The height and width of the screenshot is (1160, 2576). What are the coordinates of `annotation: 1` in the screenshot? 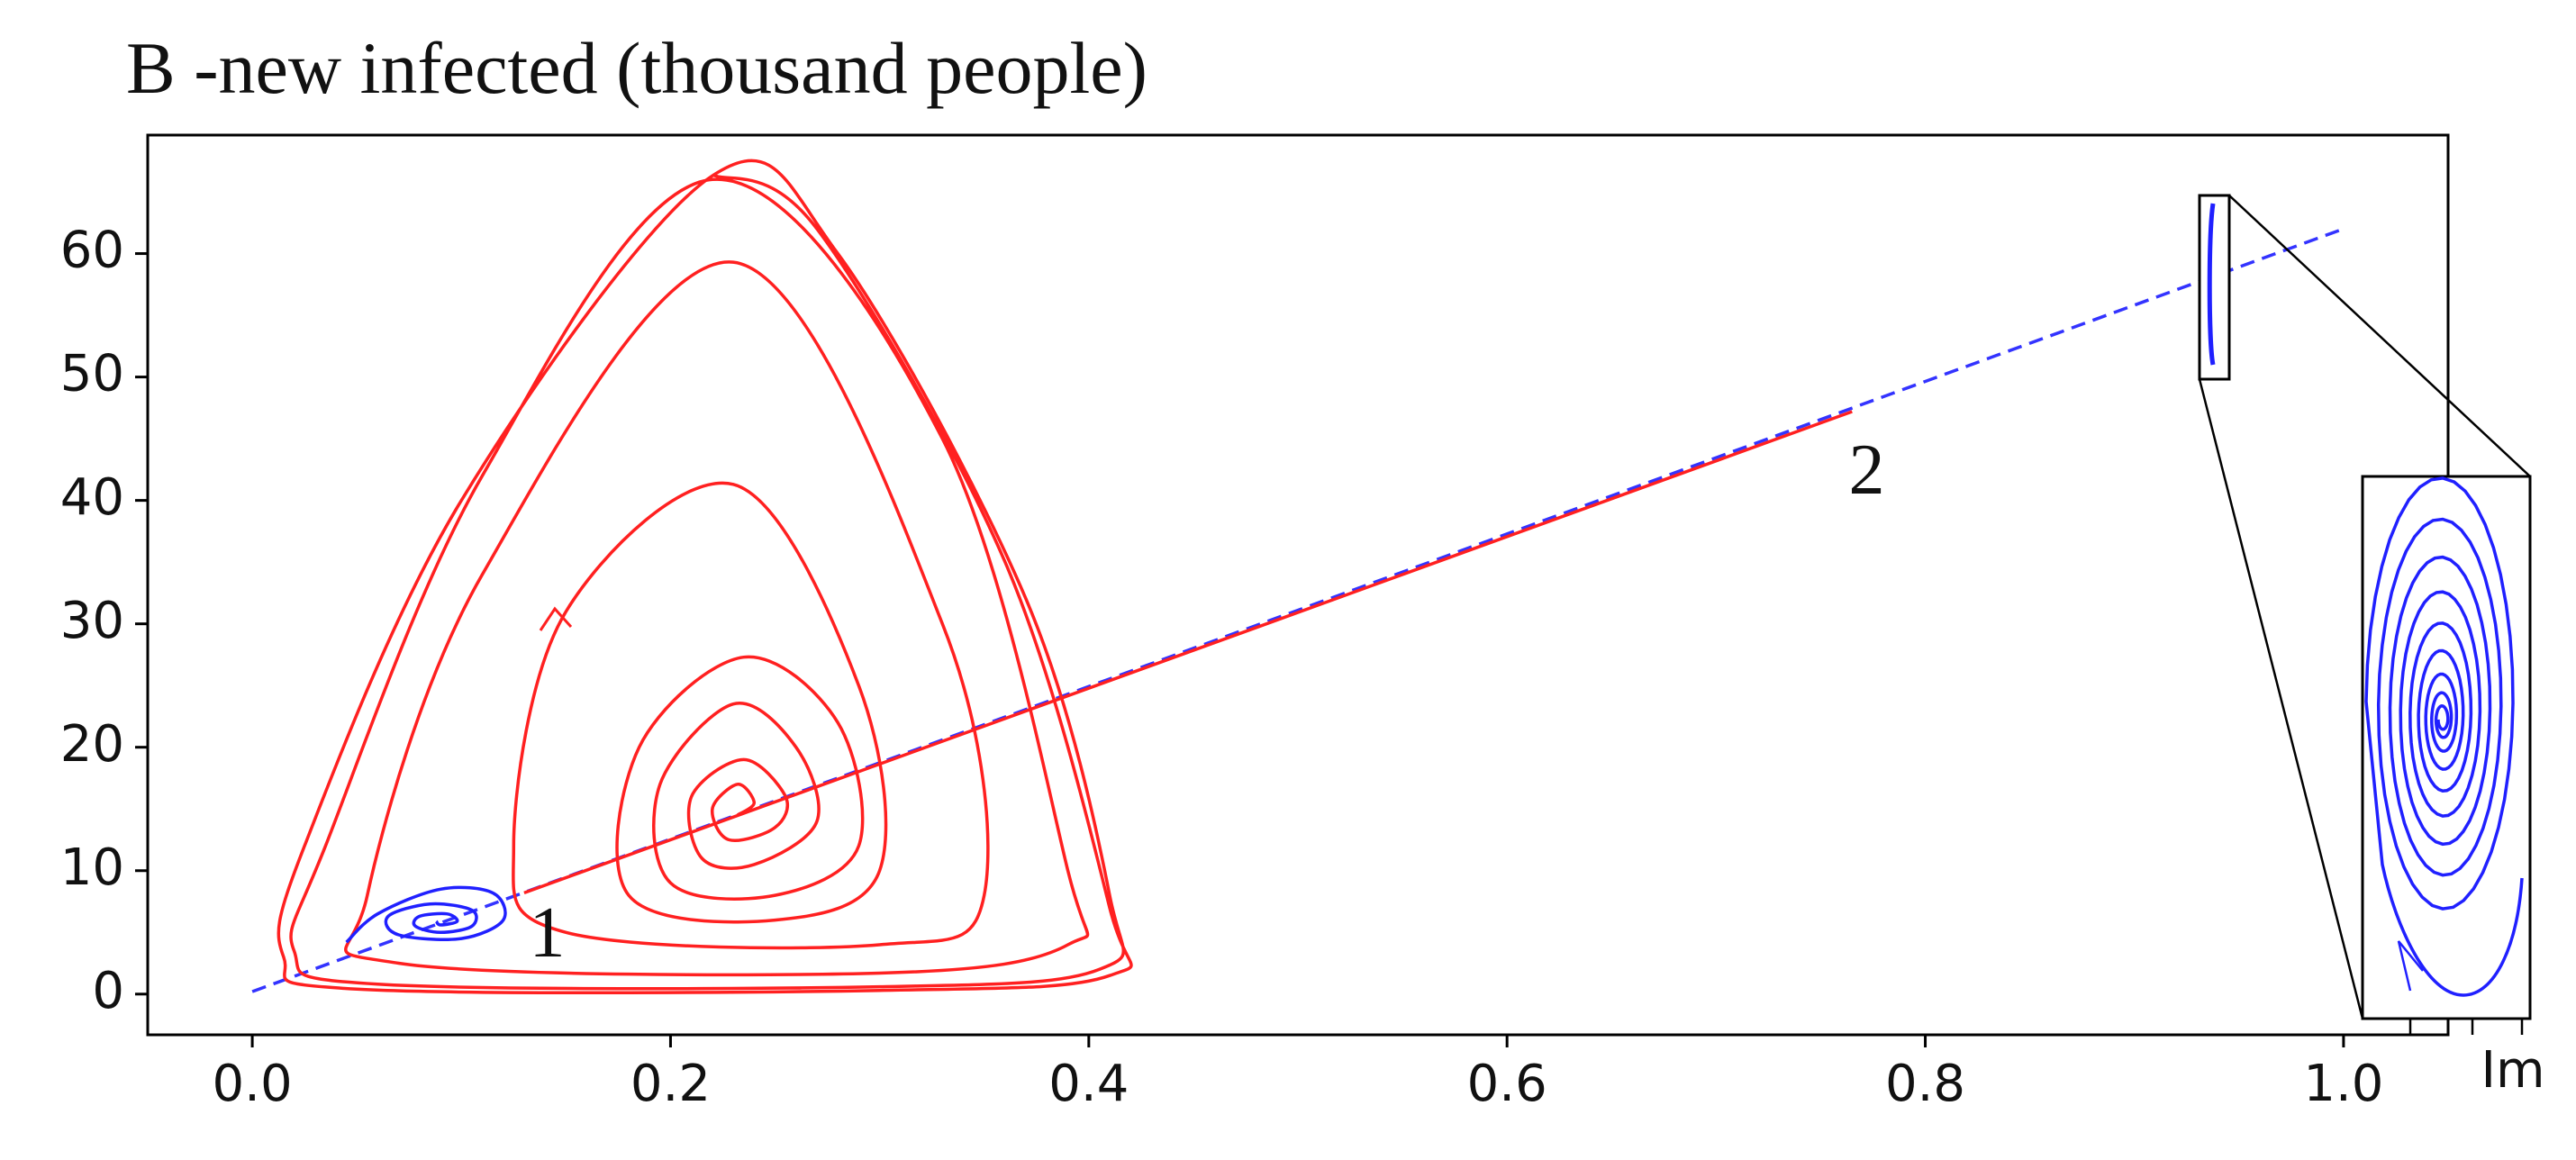 It's located at (547, 933).